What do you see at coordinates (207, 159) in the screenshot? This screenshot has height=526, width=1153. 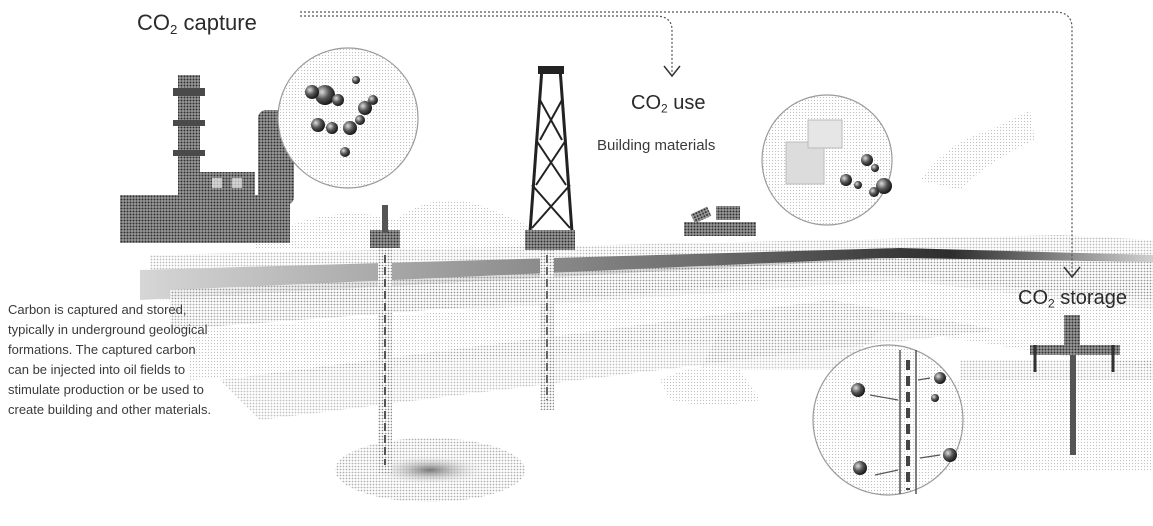 I see `factory-icon` at bounding box center [207, 159].